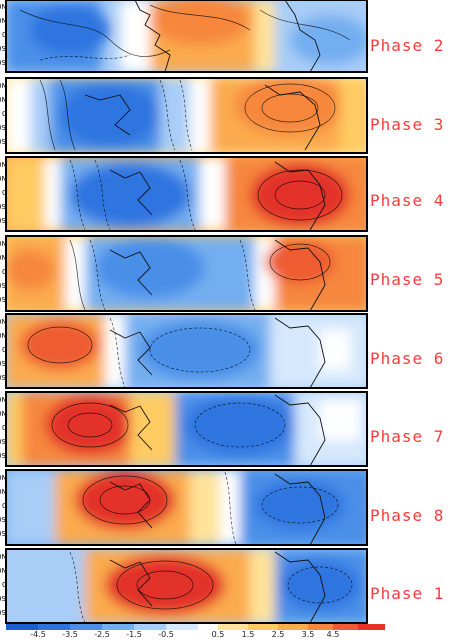  Describe the element at coordinates (102, 634) in the screenshot. I see `colorbar-tick-label: -2.5` at that location.